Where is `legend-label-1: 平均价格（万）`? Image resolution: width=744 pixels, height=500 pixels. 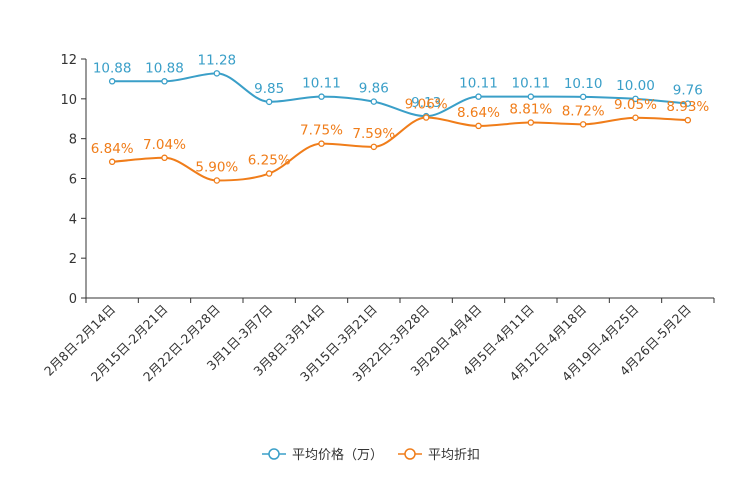
legend-label-1: 平均价格（万） is located at coordinates (337, 455).